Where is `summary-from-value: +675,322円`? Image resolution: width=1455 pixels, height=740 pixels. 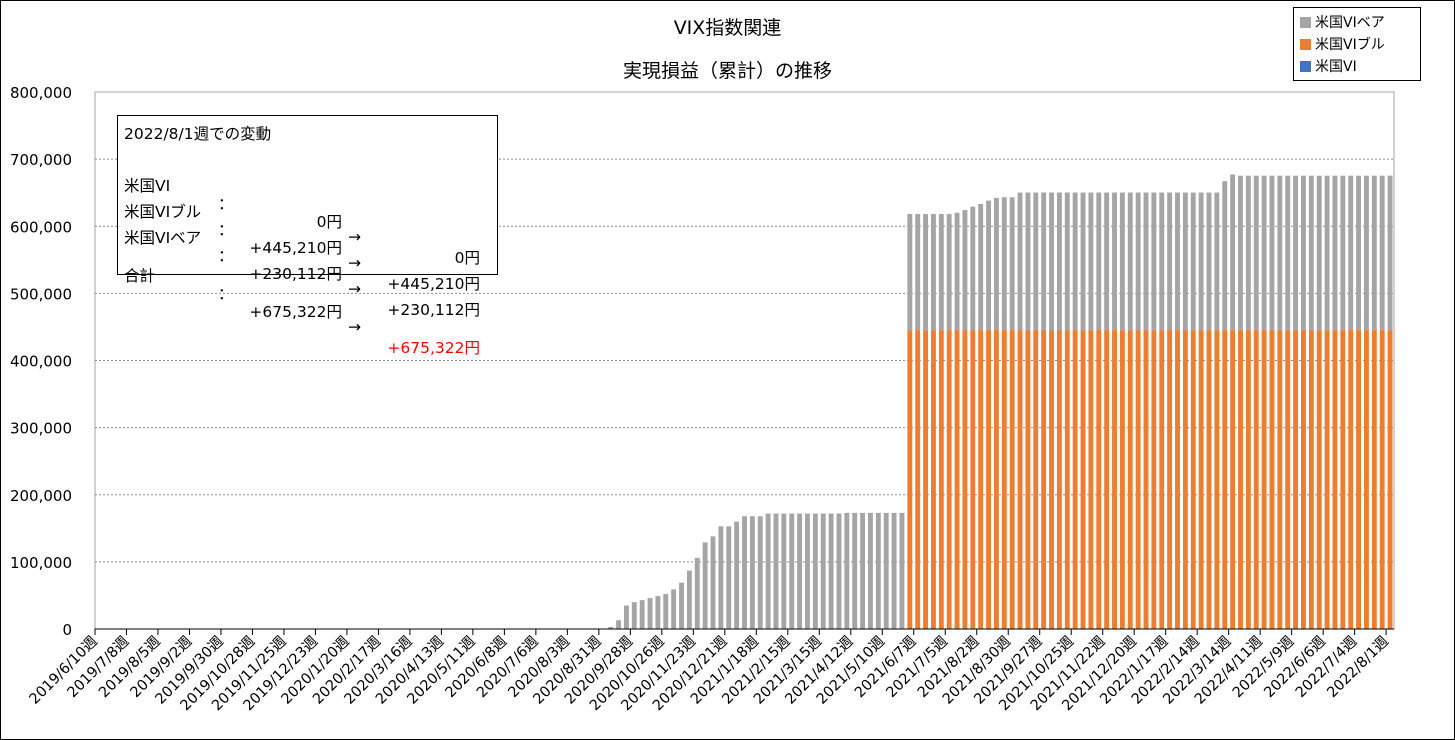
summary-from-value: +675,322円 is located at coordinates (295, 312).